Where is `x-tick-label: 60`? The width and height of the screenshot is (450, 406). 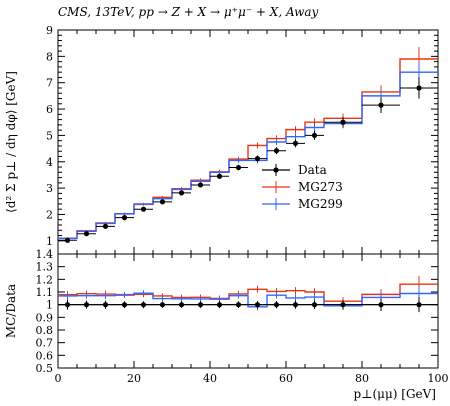 x-tick-label: 60 is located at coordinates (286, 378).